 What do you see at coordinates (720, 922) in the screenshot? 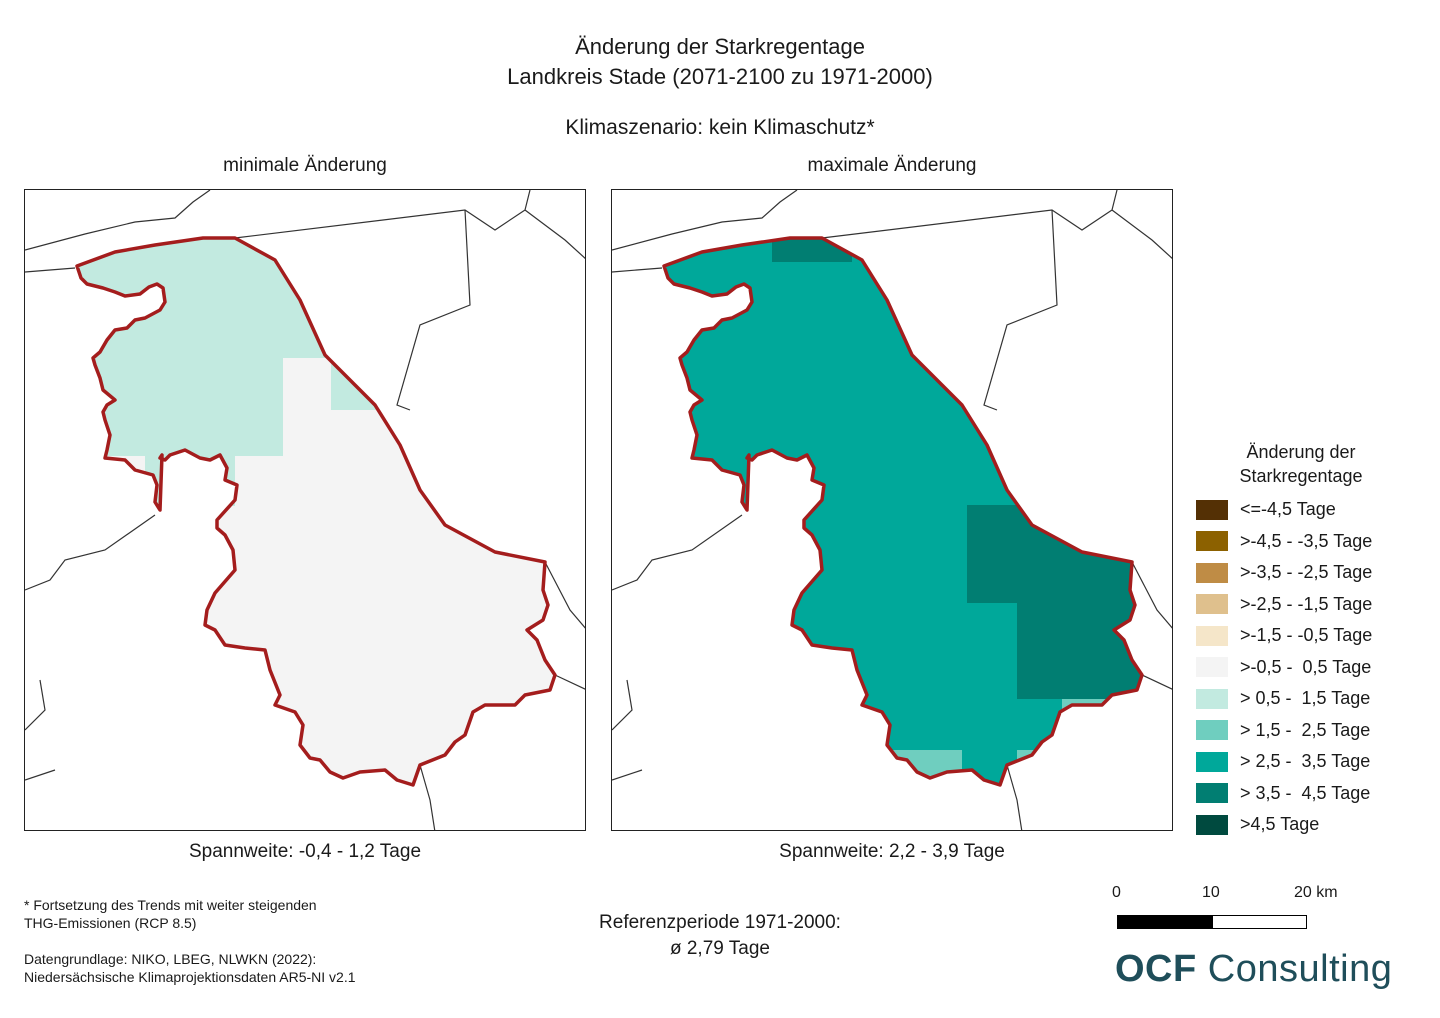
I see `reference-line1: Referenzperiode 1971-2000:` at bounding box center [720, 922].